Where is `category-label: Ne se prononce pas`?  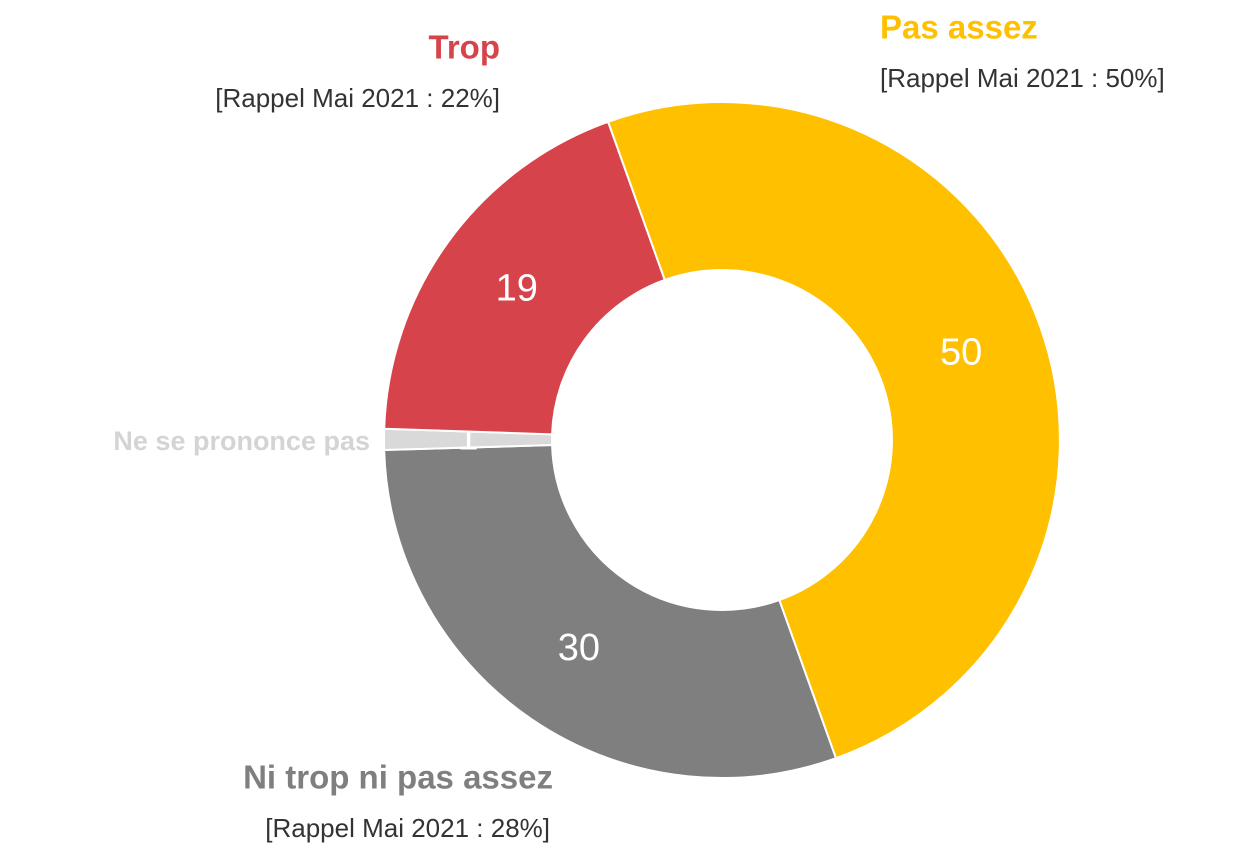
category-label: Ne se prononce pas is located at coordinates (241, 441).